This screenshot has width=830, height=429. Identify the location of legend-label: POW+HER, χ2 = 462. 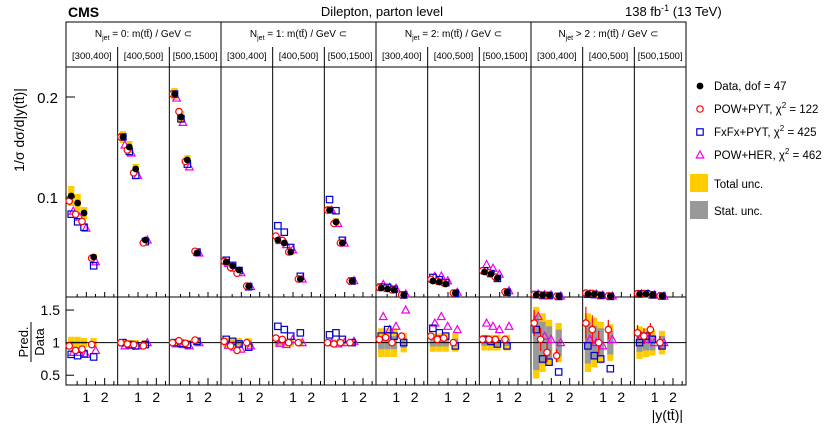
(768, 154).